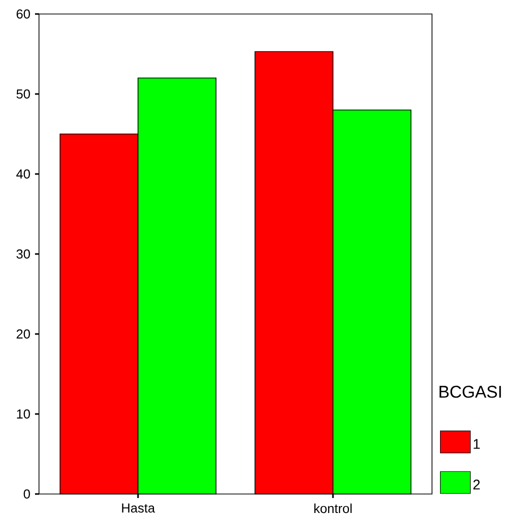 This screenshot has width=528, height=529. Describe the element at coordinates (333, 509) in the screenshot. I see `x-tick-label: kontrol` at that location.